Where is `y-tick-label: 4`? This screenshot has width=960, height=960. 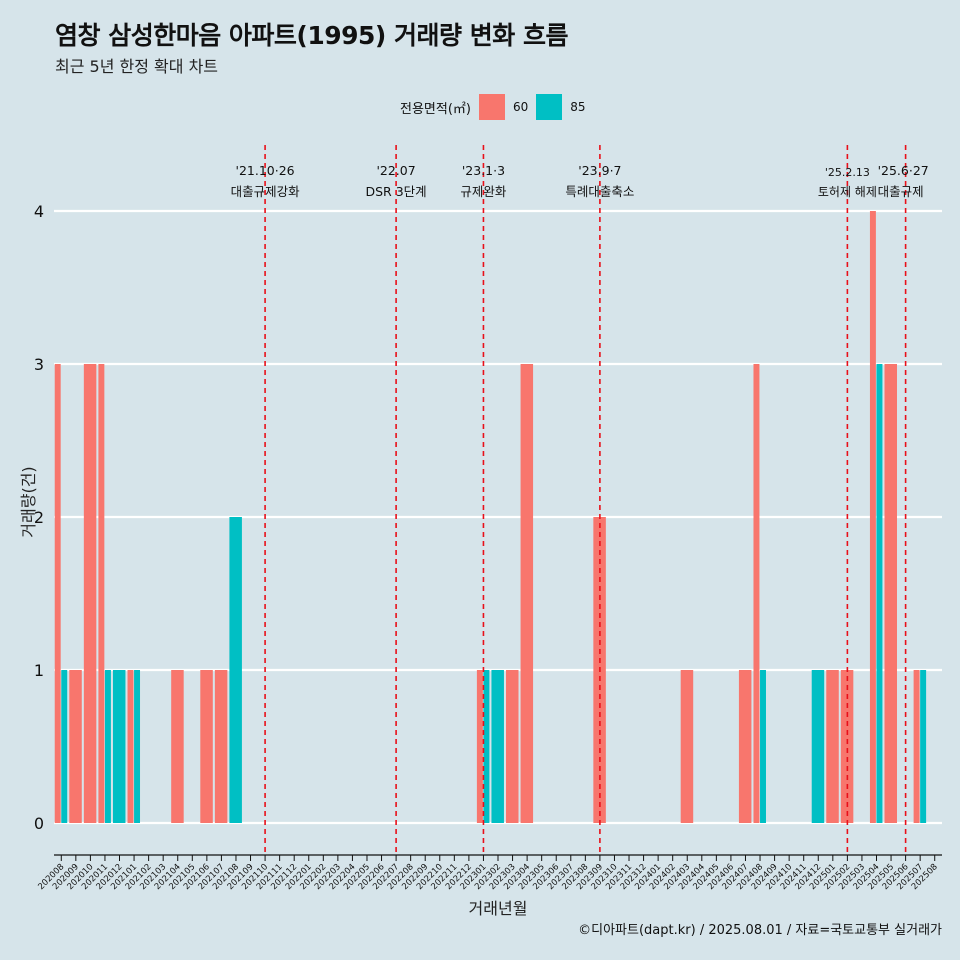 y-tick-label: 4 is located at coordinates (39, 211).